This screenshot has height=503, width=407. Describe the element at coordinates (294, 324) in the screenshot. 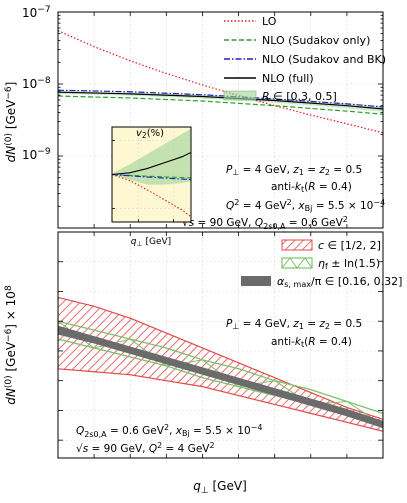

I see `bottom-annotation-1: P⊥ = 4 GeV, z1 = z2 = 0.5` at that location.